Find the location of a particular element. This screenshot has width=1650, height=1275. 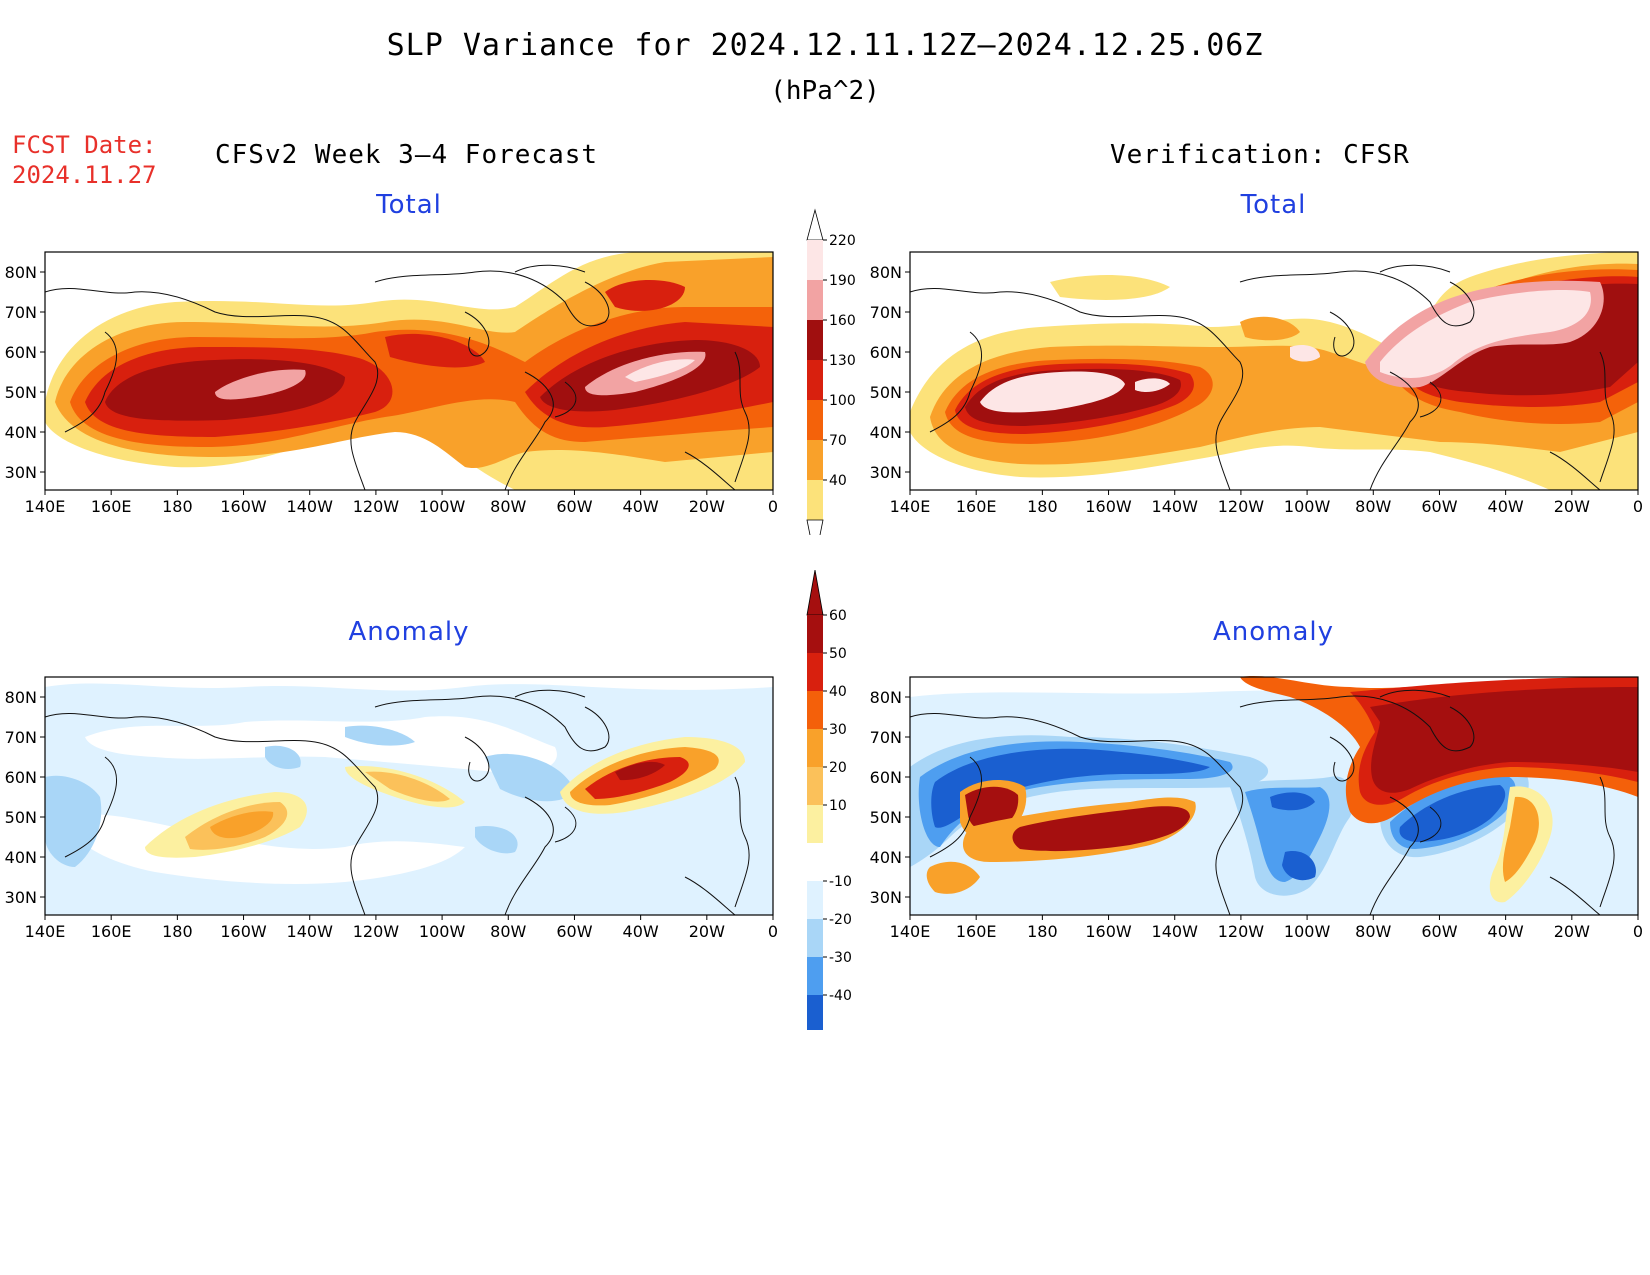

colorbar-label: 60 is located at coordinates (838, 616).